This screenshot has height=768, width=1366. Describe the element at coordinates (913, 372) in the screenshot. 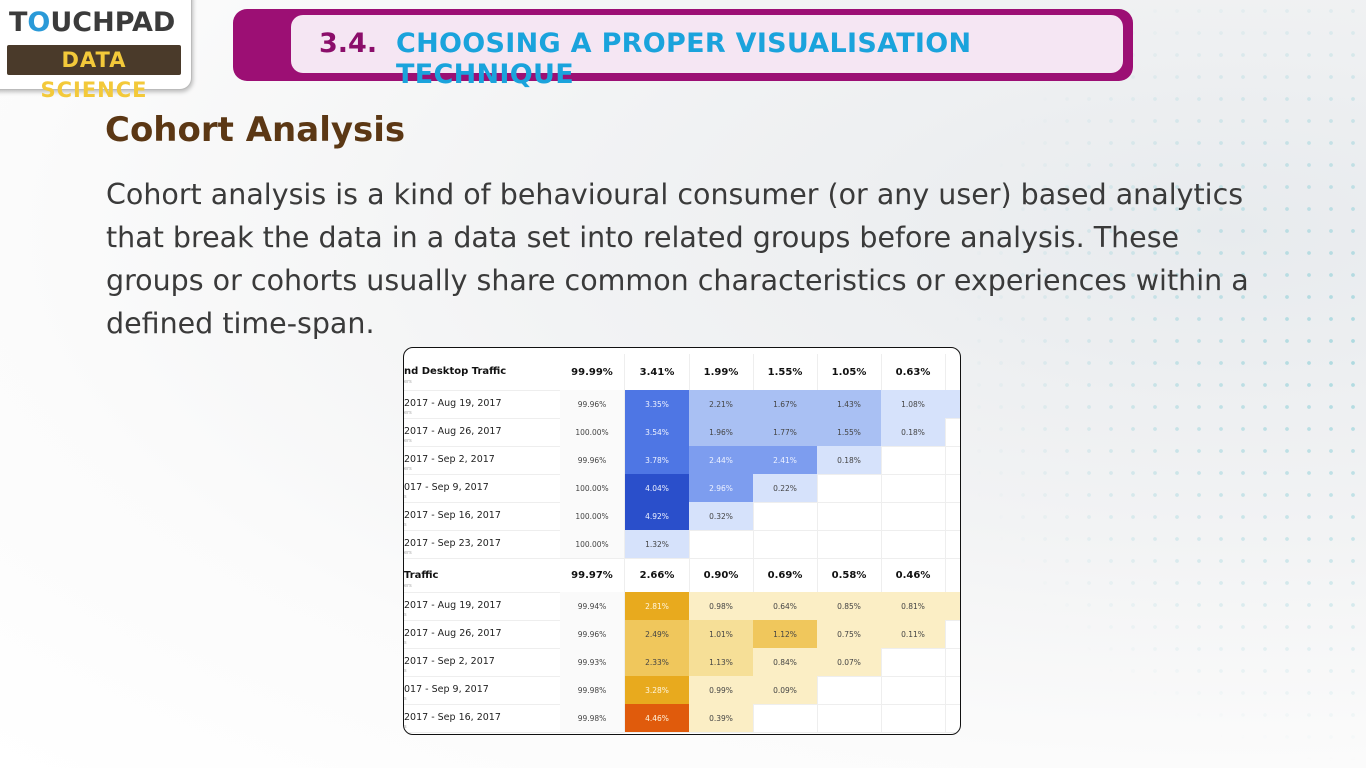

I see `cohort-cell: 0.63%` at that location.